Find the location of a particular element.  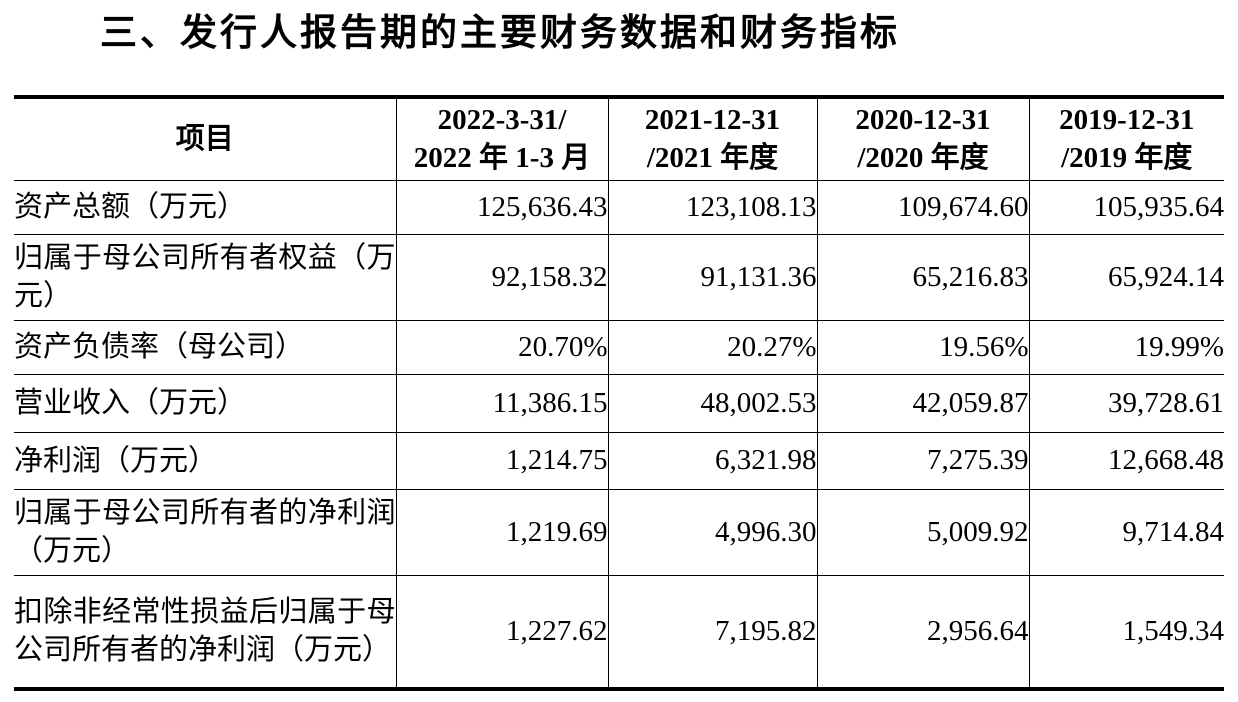

row-value: 7,275.39 is located at coordinates (922, 461).